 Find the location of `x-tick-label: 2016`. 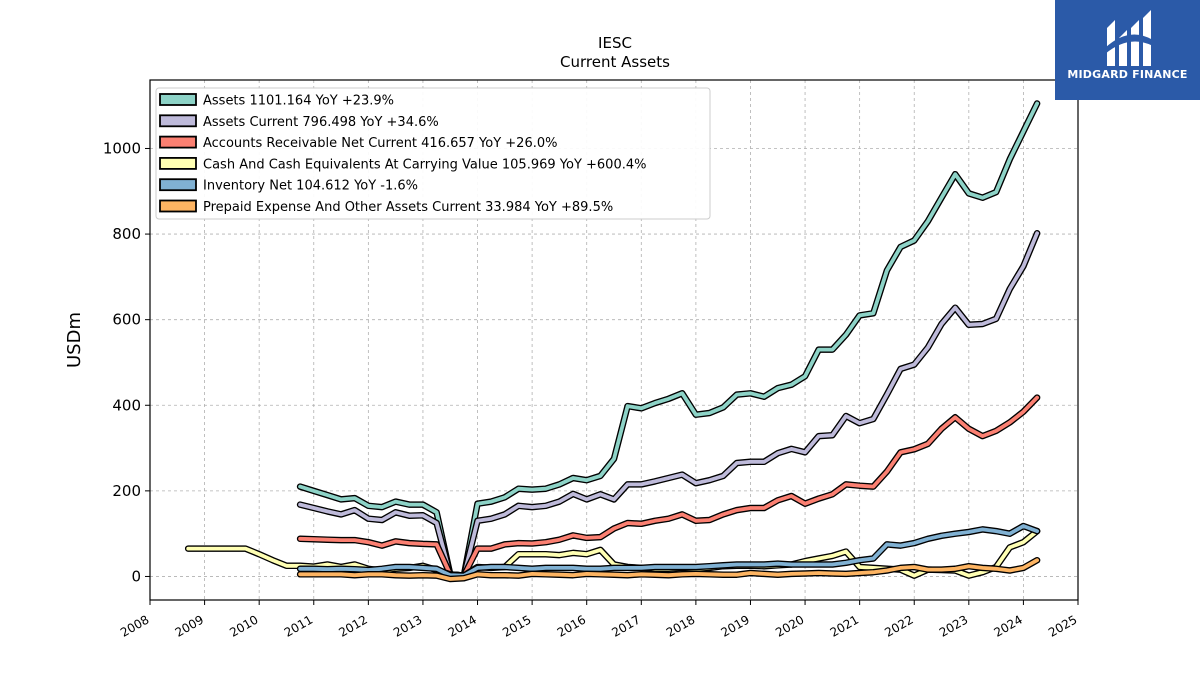

x-tick-label: 2016 is located at coordinates (571, 625).